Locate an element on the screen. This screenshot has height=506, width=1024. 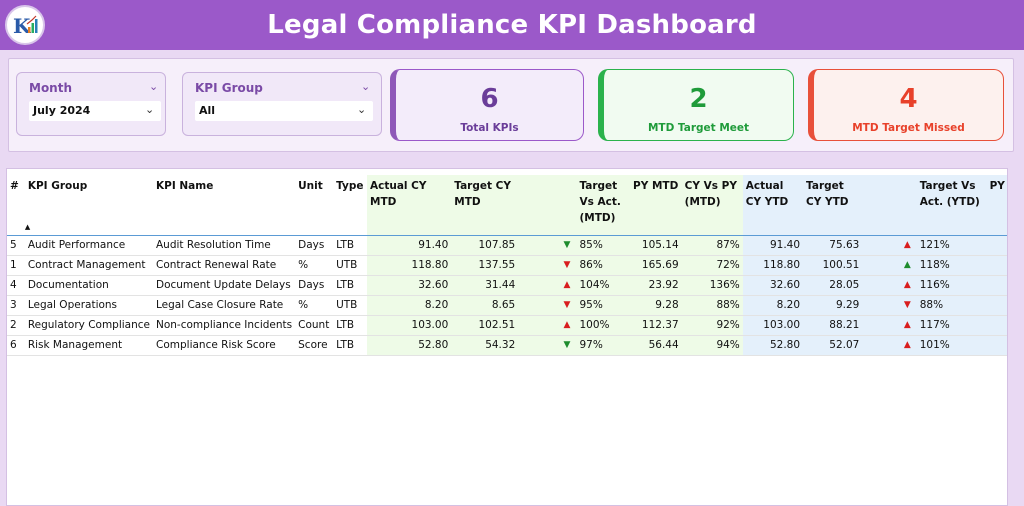
target-cy-mtd-cell: 31.44 is located at coordinates (485, 285).